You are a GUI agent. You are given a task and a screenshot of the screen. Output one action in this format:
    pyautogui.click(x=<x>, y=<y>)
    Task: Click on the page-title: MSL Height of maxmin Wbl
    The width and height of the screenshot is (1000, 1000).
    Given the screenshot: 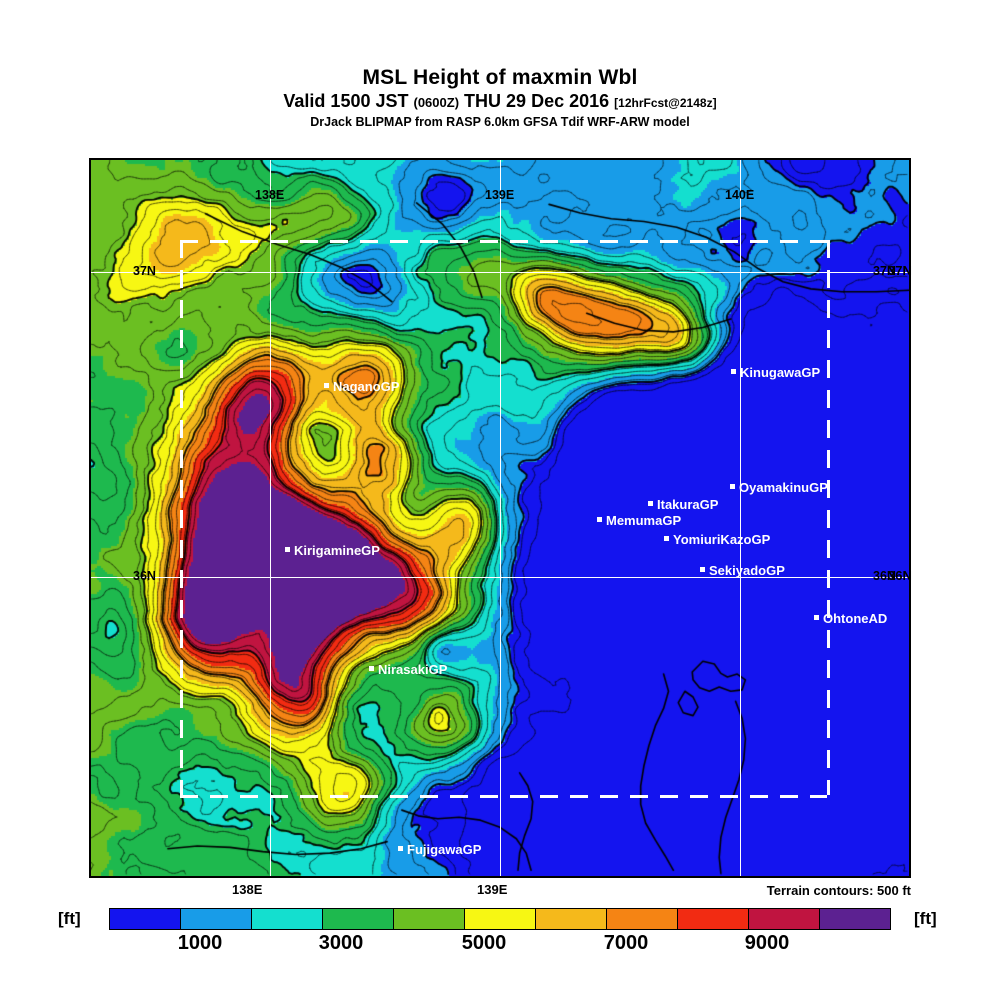 What is the action you would take?
    pyautogui.click(x=500, y=77)
    